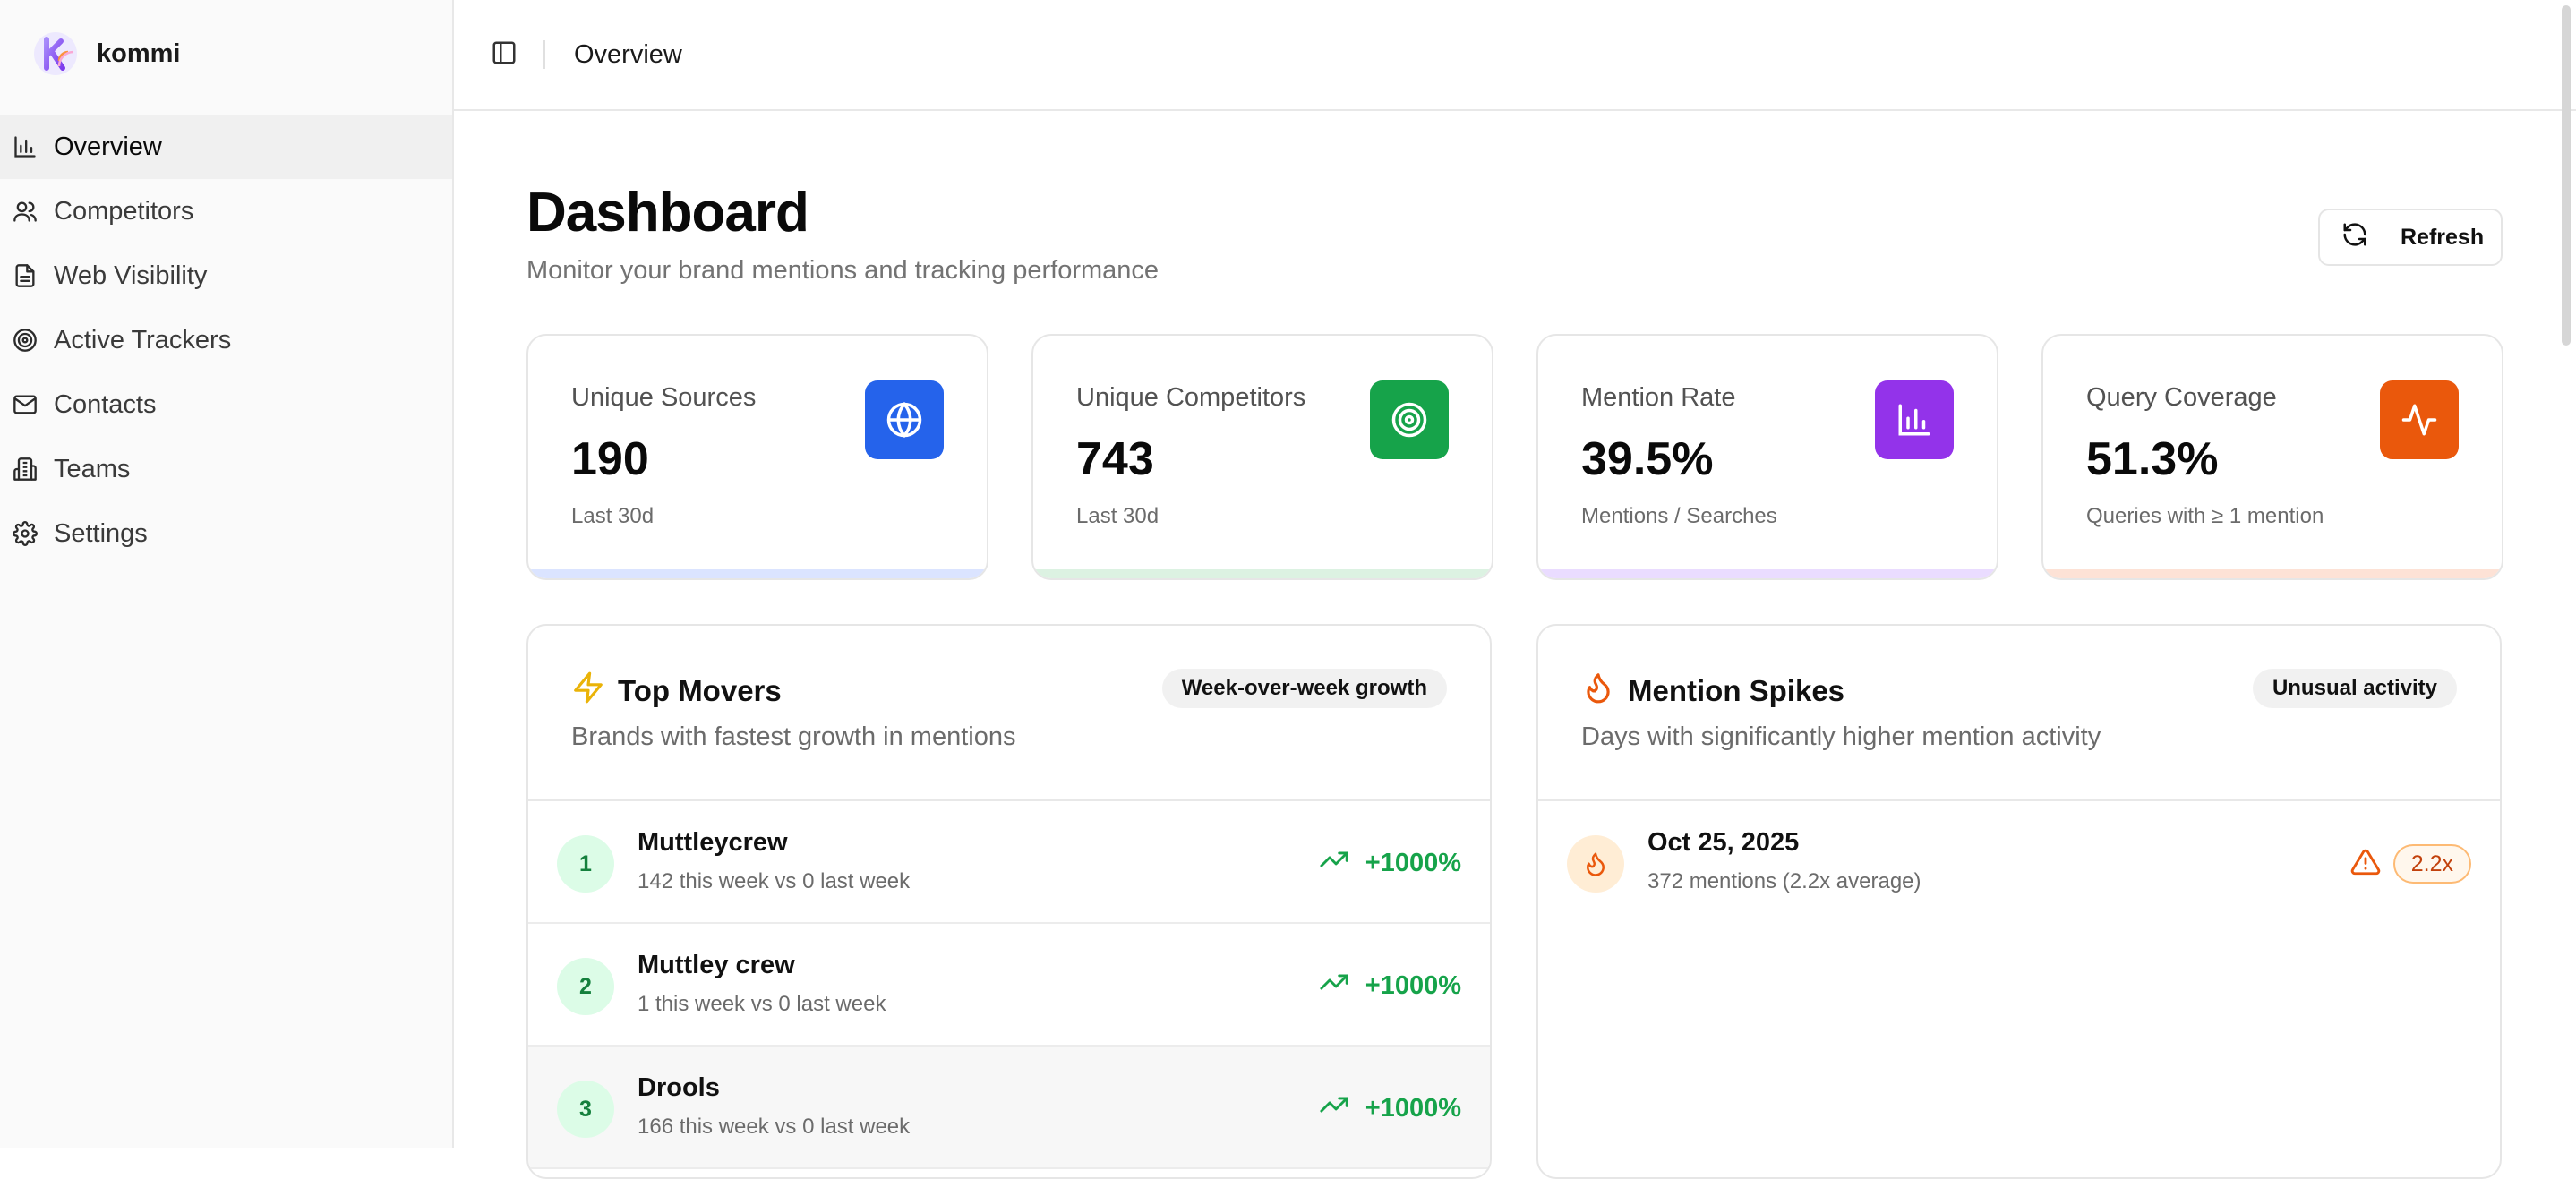 The width and height of the screenshot is (2576, 1179). I want to click on divider, so click(544, 54).